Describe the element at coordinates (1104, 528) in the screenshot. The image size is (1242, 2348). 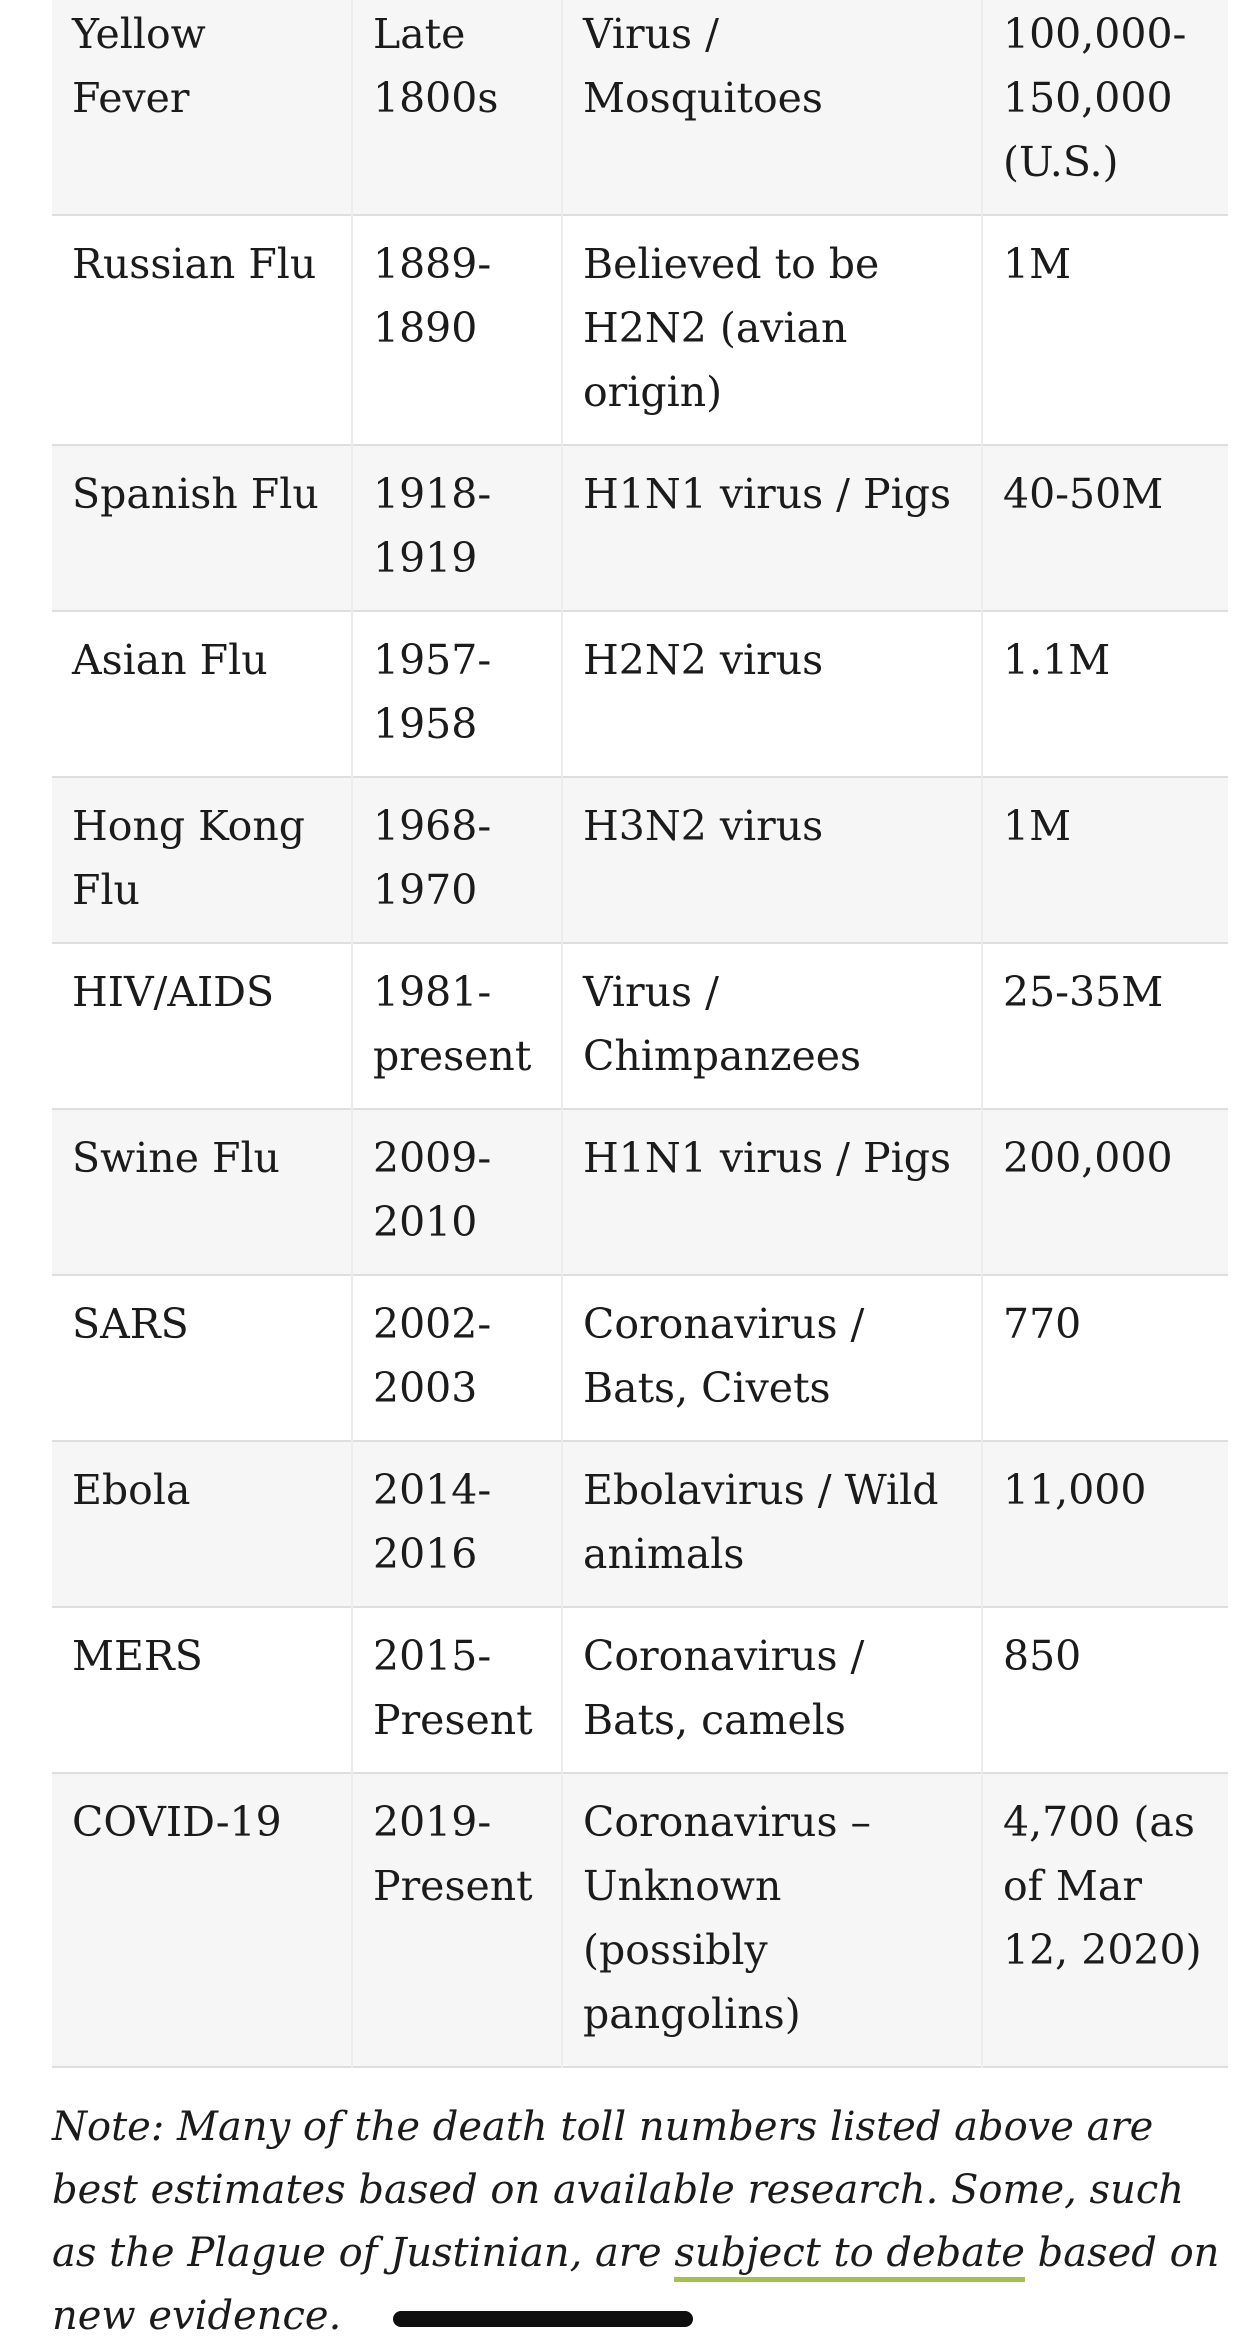
I see `cell-death-toll: 40-50M` at that location.